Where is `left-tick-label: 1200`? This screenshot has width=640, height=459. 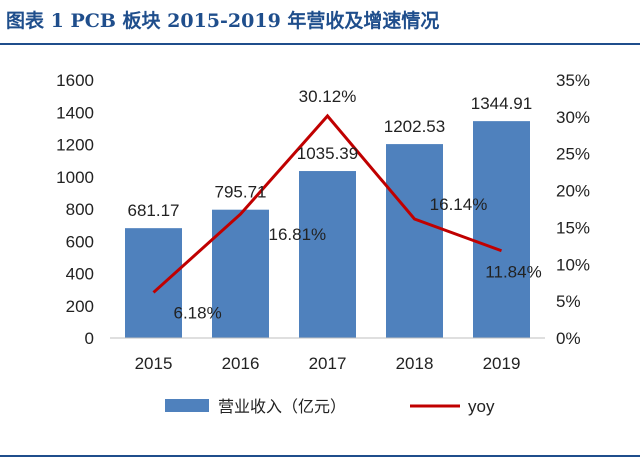 left-tick-label: 1200 is located at coordinates (75, 145).